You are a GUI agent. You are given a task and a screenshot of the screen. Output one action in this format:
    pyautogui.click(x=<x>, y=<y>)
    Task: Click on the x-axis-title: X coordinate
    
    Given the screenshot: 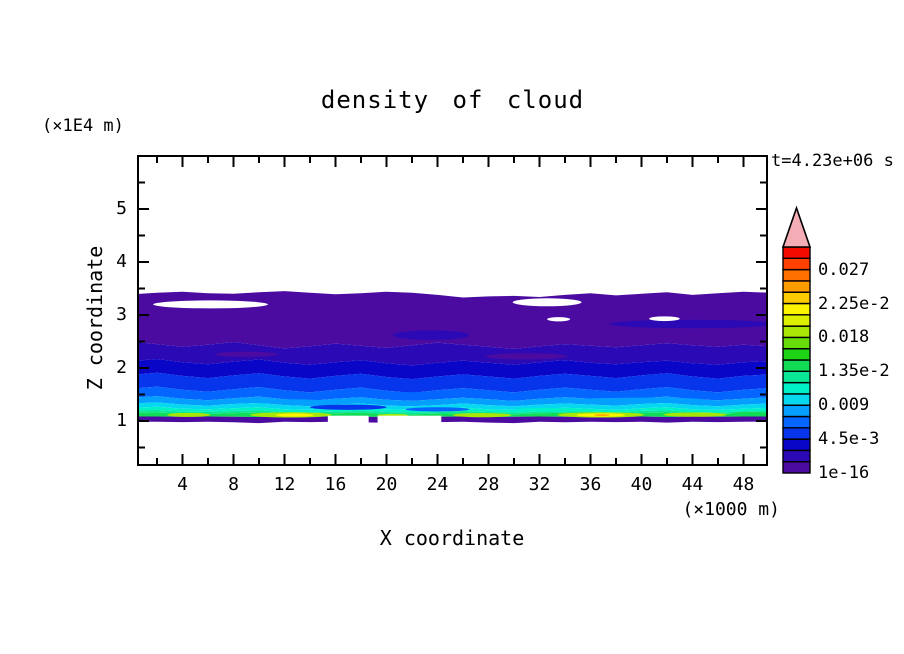 What is the action you would take?
    pyautogui.click(x=452, y=538)
    